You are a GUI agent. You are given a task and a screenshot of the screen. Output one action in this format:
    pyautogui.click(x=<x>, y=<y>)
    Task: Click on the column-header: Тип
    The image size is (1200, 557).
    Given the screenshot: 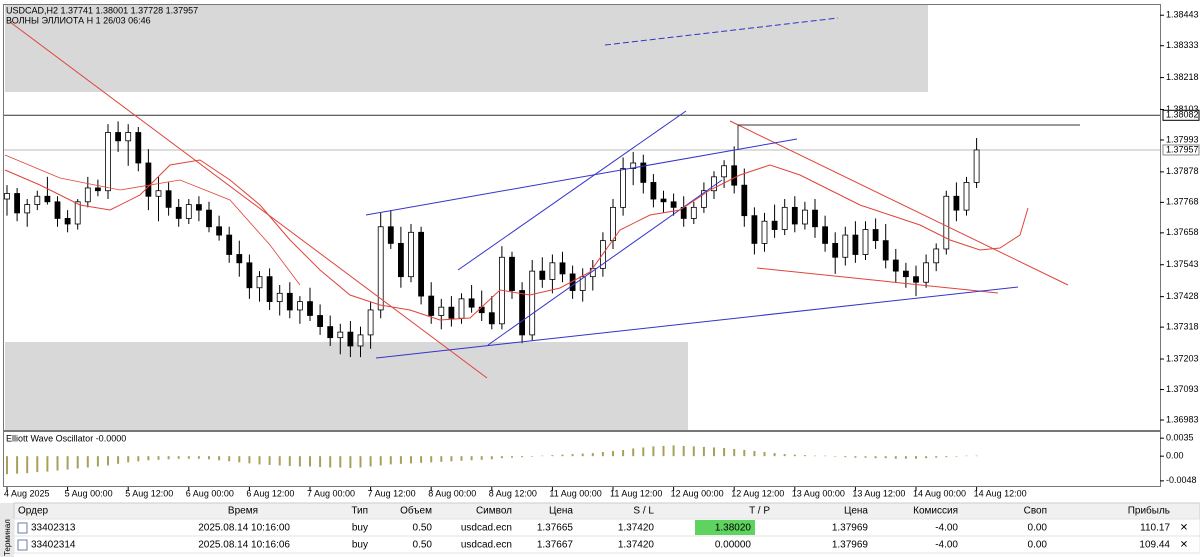 What is the action you would take?
    pyautogui.click(x=359, y=511)
    